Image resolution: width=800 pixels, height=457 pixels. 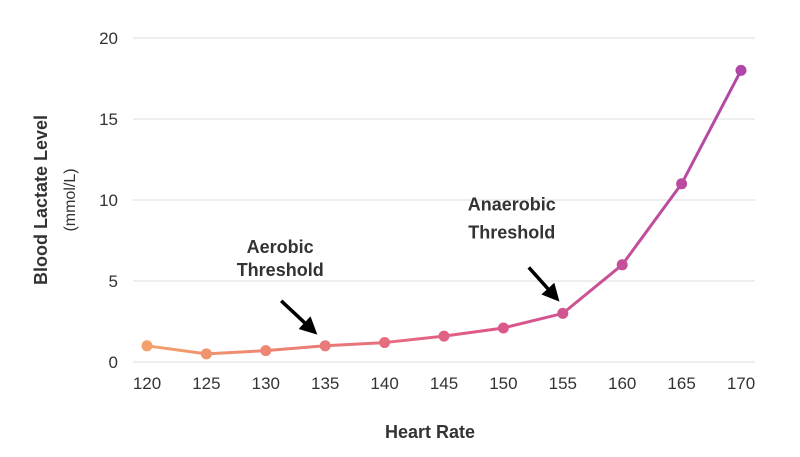 I want to click on x-tick-label: 170, so click(x=741, y=383).